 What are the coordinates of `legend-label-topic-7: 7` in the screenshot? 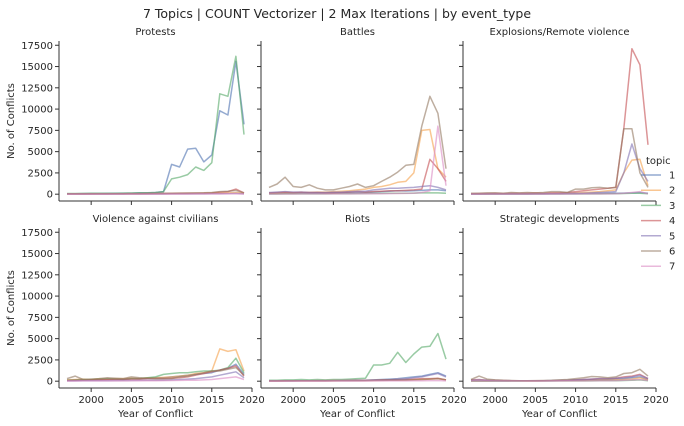 It's located at (672, 267).